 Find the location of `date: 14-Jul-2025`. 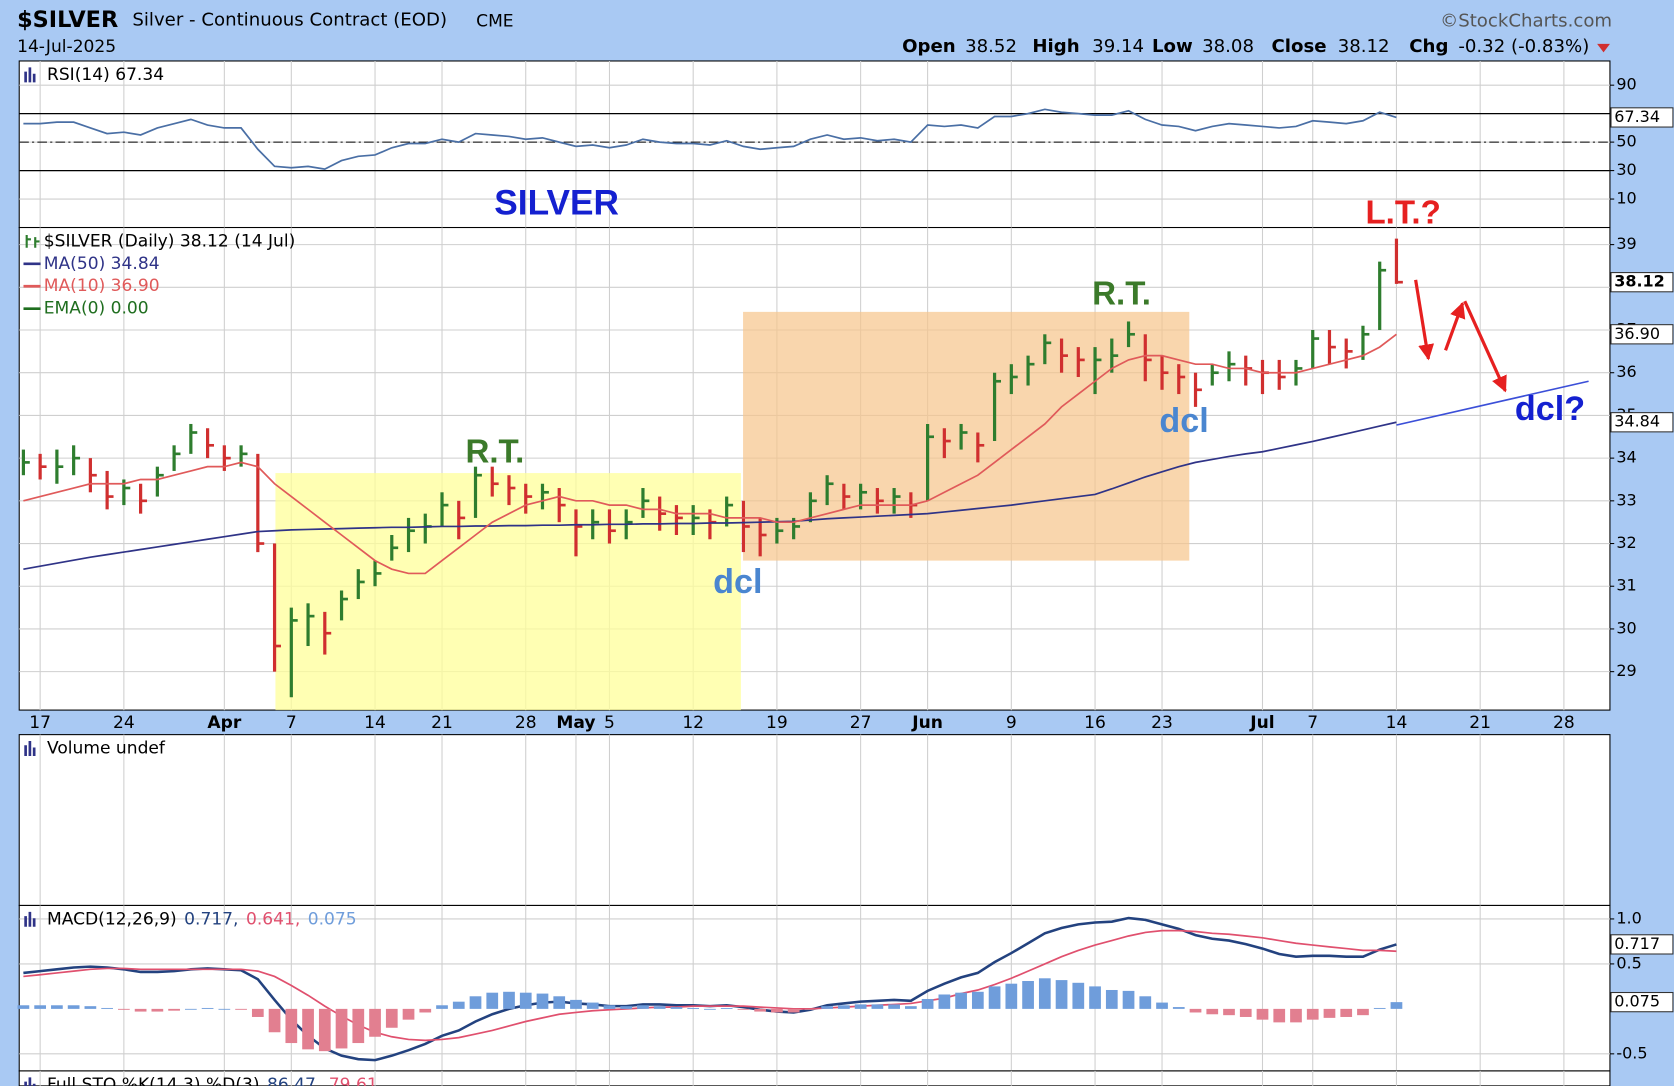

date: 14-Jul-2025 is located at coordinates (66, 47).